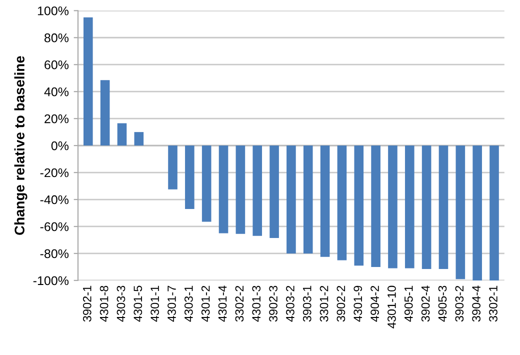 This screenshot has height=355, width=520. I want to click on x-tick-label: 4303-2, so click(290, 304).